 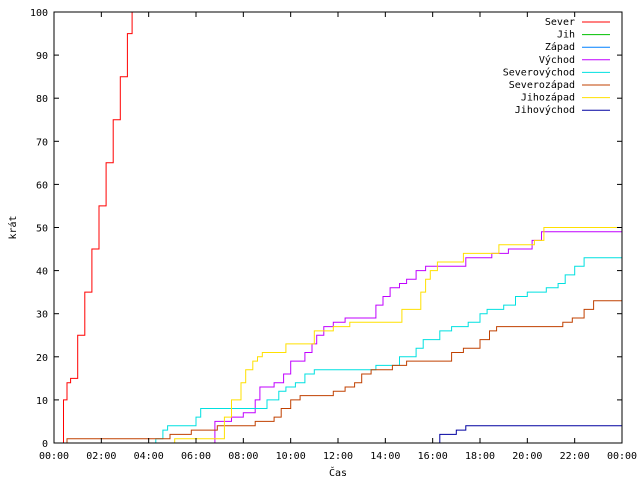 What do you see at coordinates (385, 456) in the screenshot?
I see `x-tick-label: 14:00` at bounding box center [385, 456].